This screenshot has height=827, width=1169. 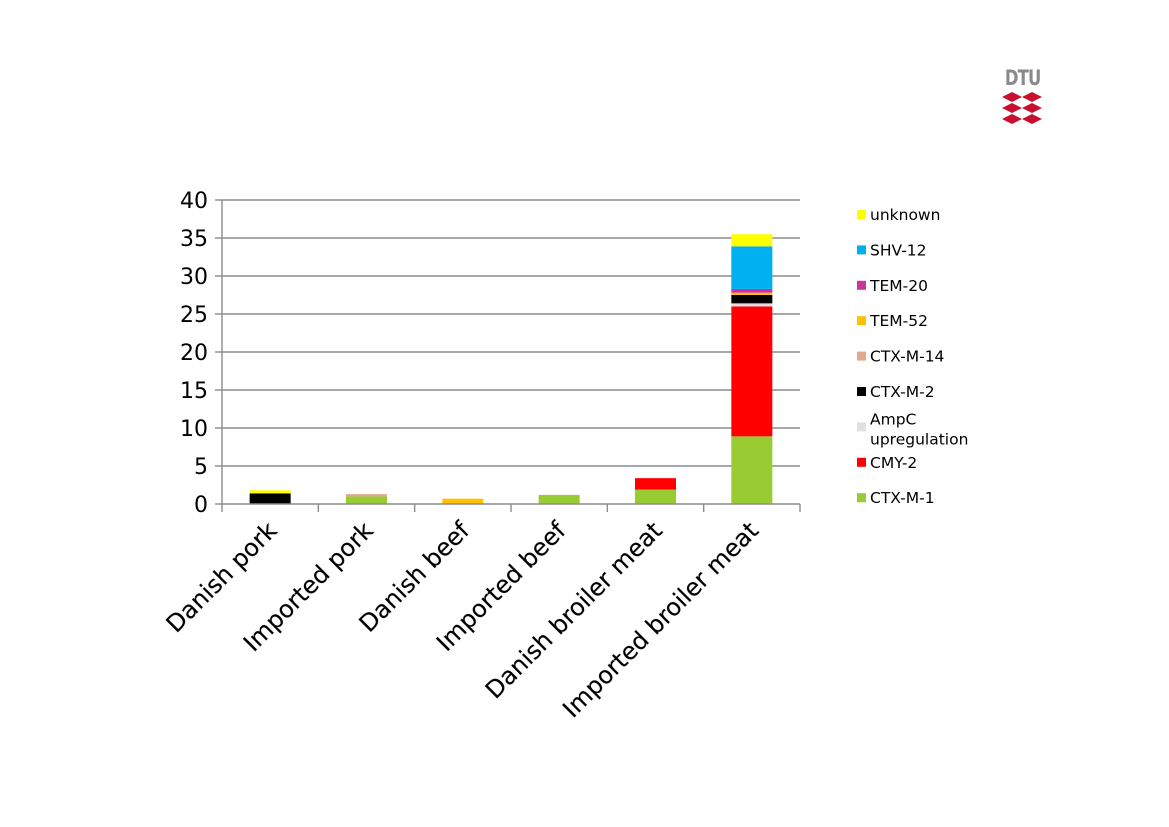 I want to click on legend-item-shv-12: SHV-12, so click(x=892, y=250).